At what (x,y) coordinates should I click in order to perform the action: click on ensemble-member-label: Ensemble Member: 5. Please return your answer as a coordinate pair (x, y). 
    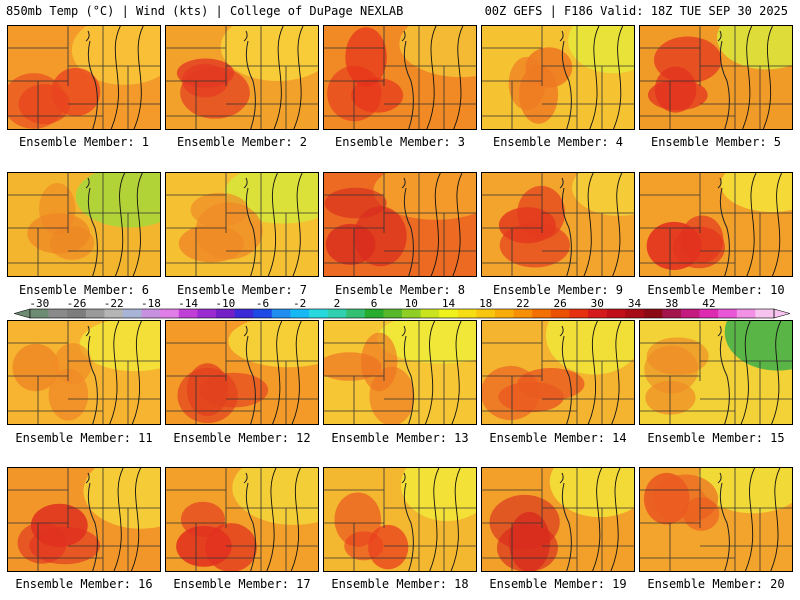
    Looking at the image, I should click on (716, 142).